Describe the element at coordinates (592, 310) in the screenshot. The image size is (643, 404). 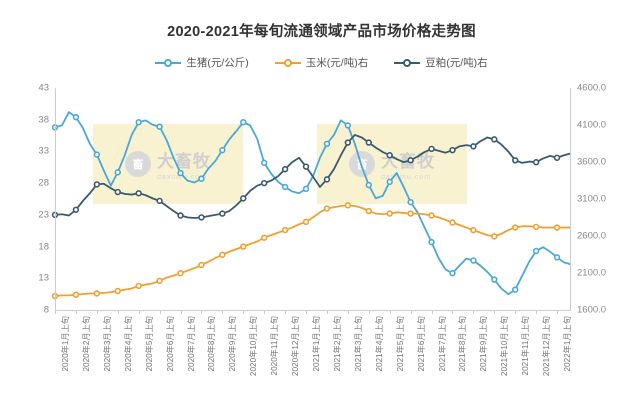
I see `y-axis-right-tick: 1600.0` at that location.